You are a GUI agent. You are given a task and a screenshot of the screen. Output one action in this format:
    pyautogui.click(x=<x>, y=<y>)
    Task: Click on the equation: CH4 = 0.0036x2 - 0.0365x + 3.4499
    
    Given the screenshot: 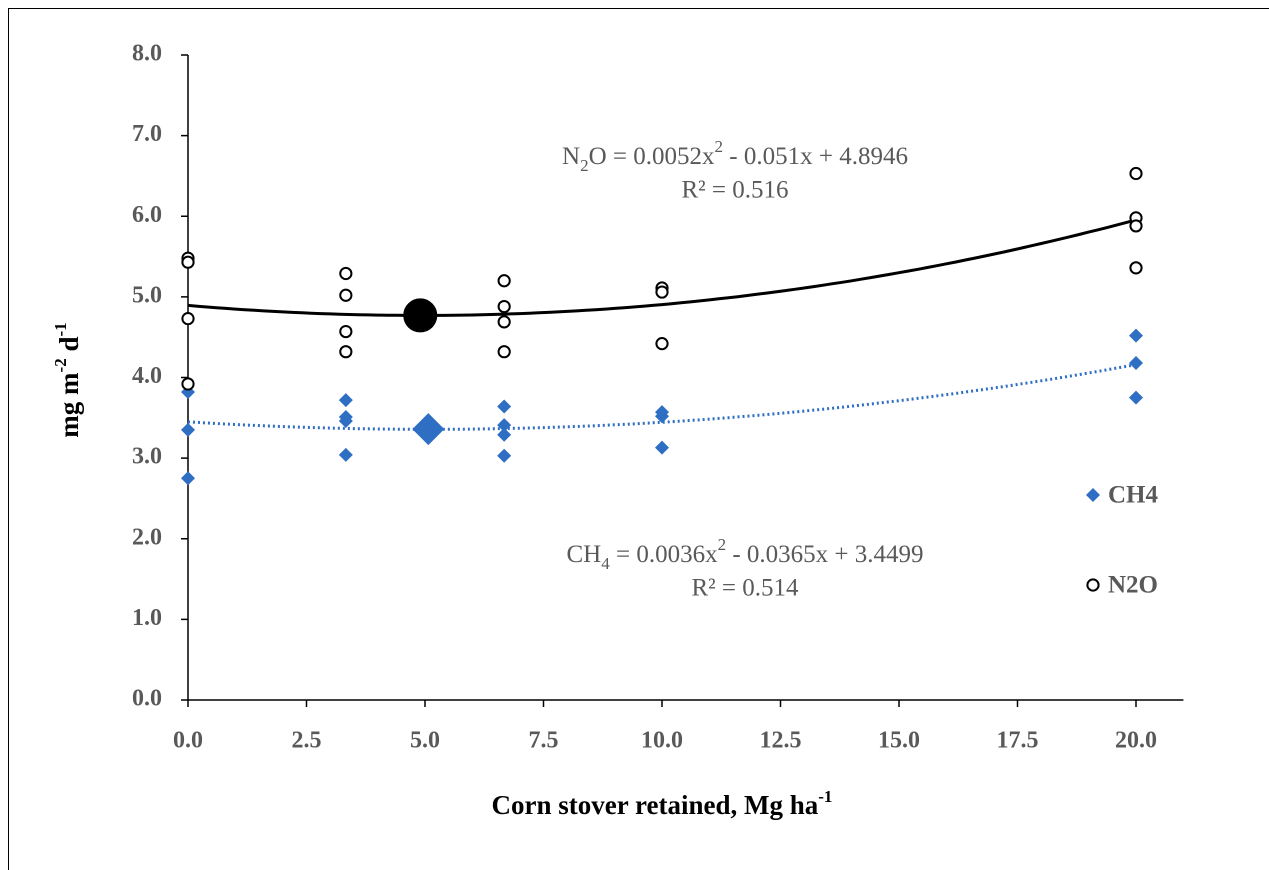 What is the action you would take?
    pyautogui.click(x=744, y=554)
    